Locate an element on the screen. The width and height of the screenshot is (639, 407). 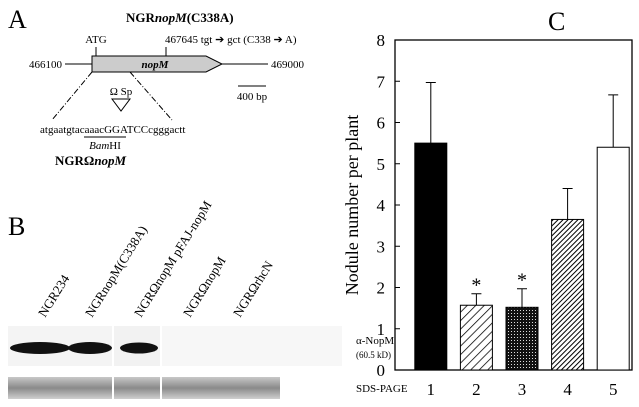
y-tick-label: 3 is located at coordinates (381, 246).